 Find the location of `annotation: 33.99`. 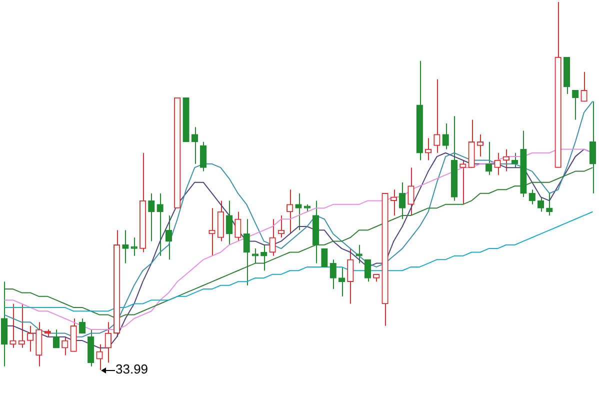

annotation: 33.99 is located at coordinates (132, 369).